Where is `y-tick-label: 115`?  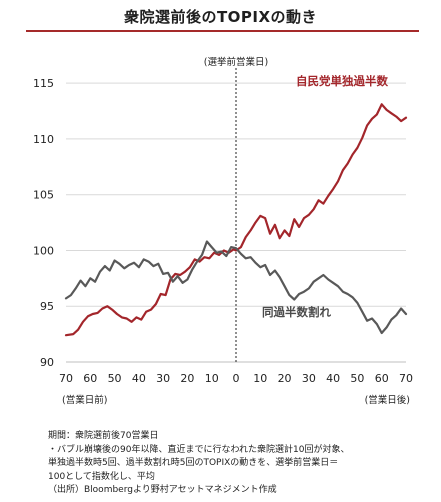
y-tick-label: 115 is located at coordinates (43, 83).